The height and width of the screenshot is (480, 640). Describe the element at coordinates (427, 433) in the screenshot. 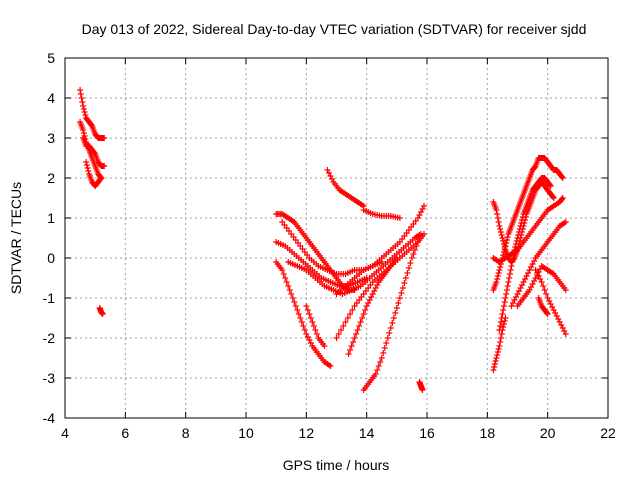

I see `x-tick-label: 16` at that location.